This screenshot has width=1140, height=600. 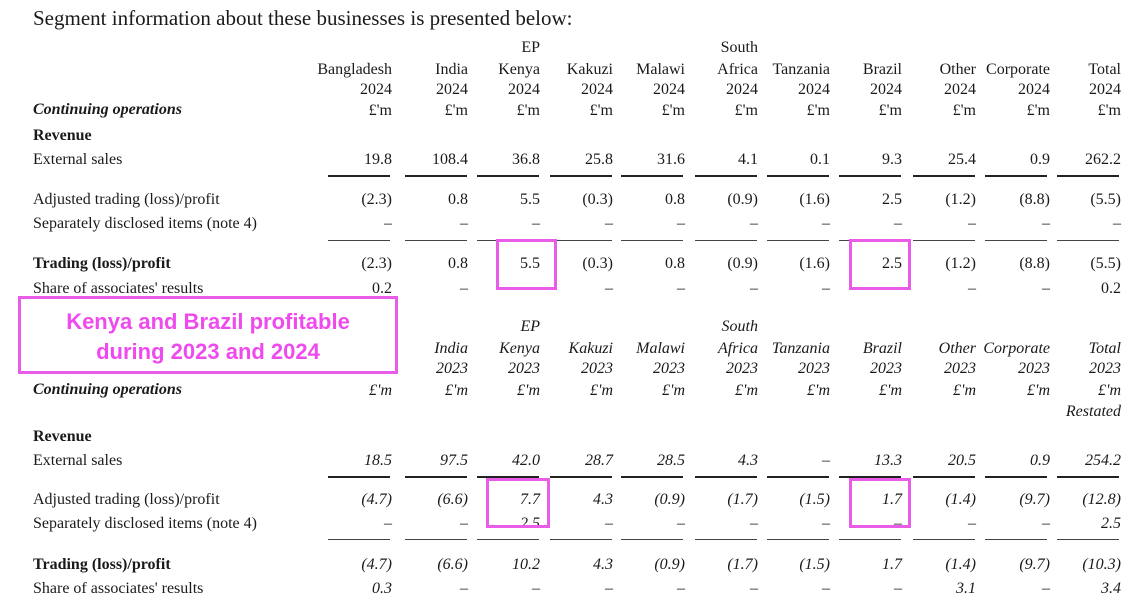 I want to click on row-label-trading: Trading (loss)/profit, so click(x=102, y=564).